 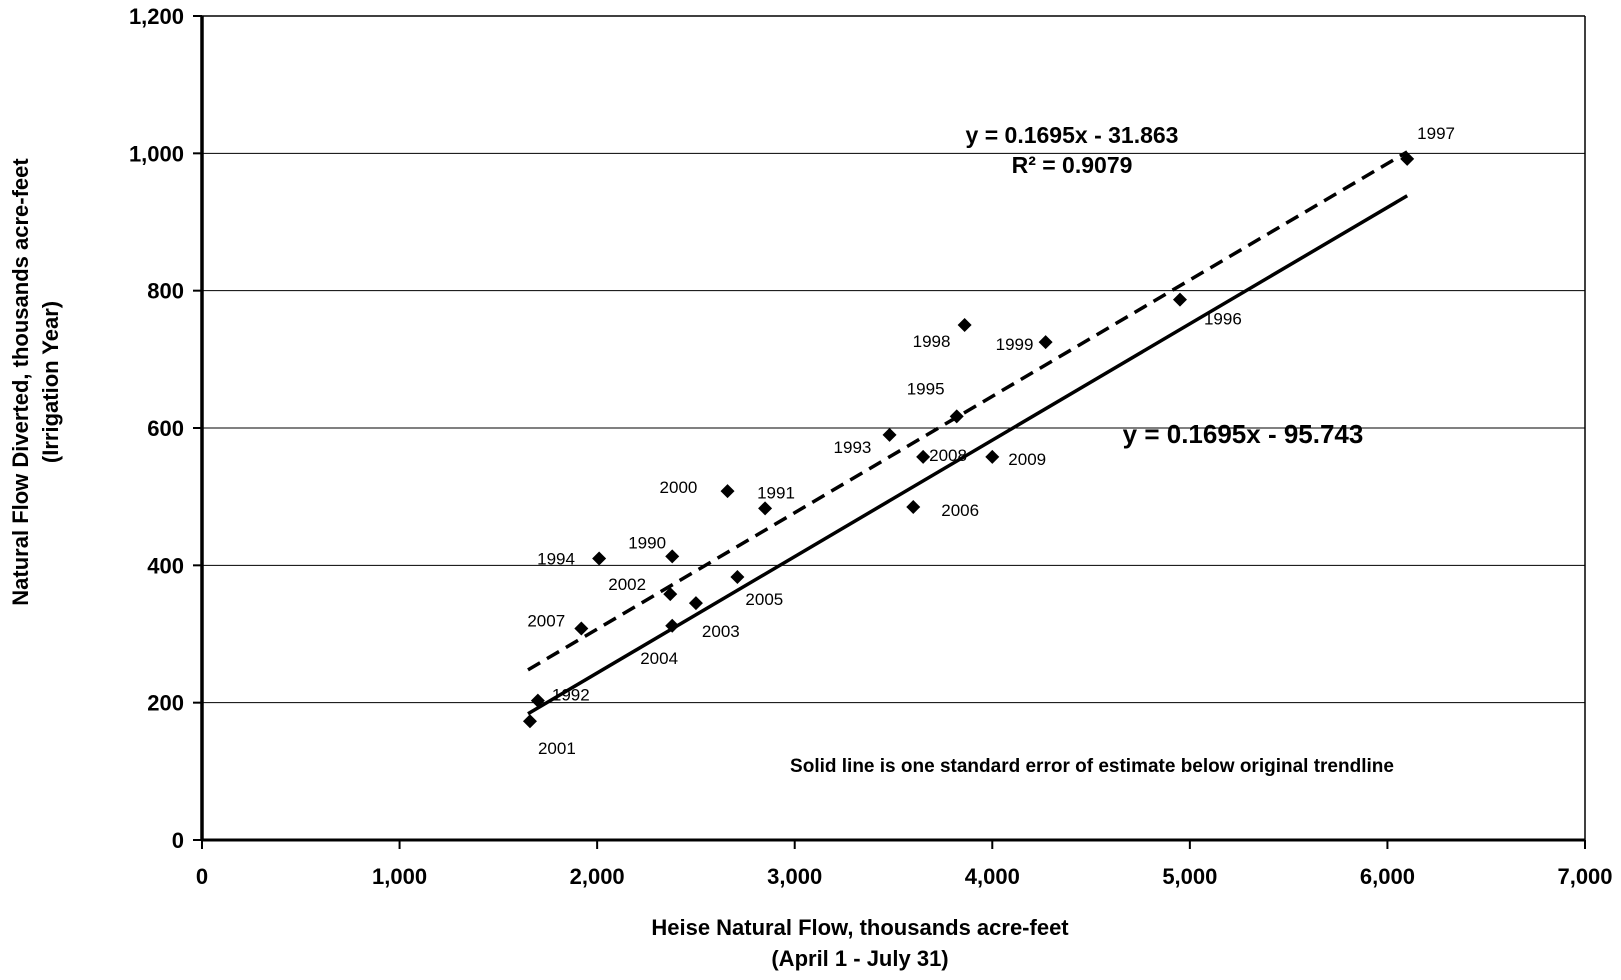 I want to click on data-point-2008, so click(x=923, y=456).